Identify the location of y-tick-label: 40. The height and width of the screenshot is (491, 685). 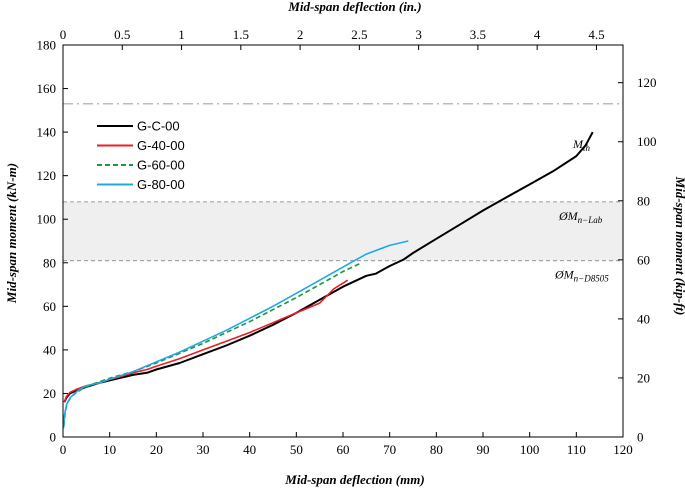
(49, 349).